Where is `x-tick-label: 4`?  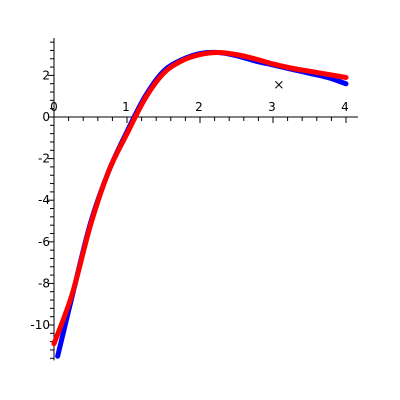
x-tick-label: 4 is located at coordinates (345, 107).